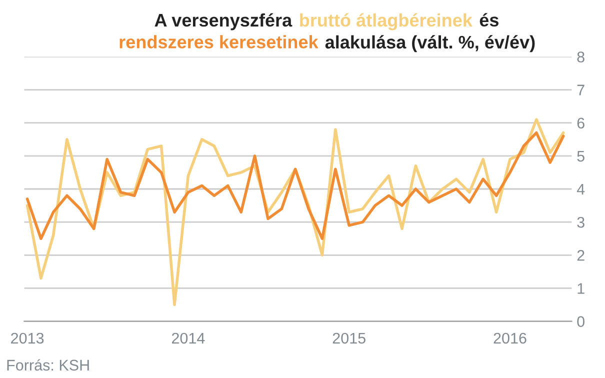  What do you see at coordinates (580, 222) in the screenshot?
I see `y-tick-label: 3` at bounding box center [580, 222].